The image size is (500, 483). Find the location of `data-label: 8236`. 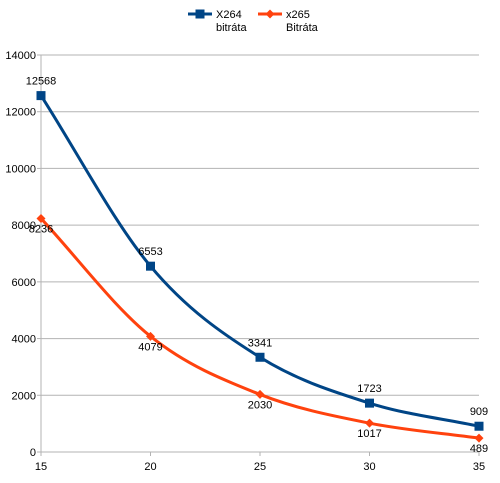

data-label: 8236 is located at coordinates (41, 229).